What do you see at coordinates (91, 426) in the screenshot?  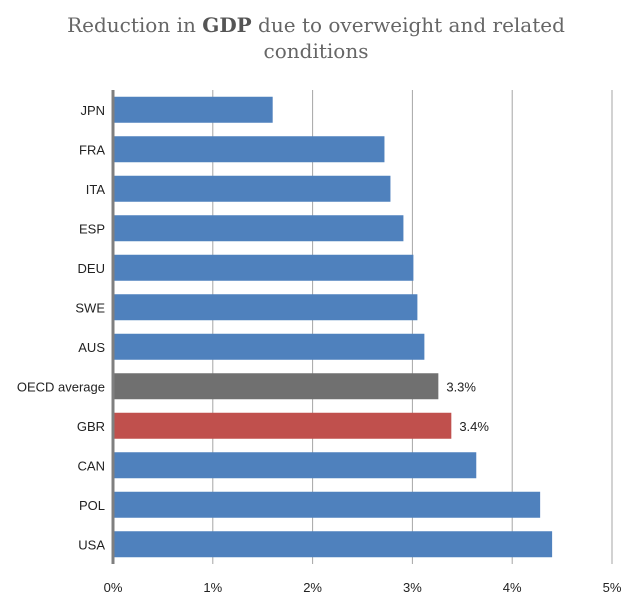 I see `category-label: GBR` at bounding box center [91, 426].